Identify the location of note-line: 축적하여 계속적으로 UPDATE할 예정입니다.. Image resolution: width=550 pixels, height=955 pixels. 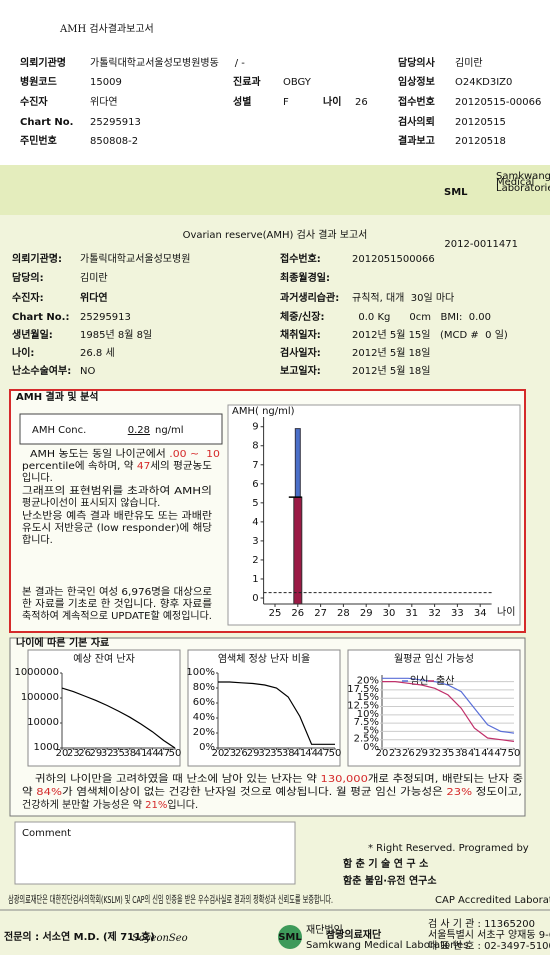
(117, 615).